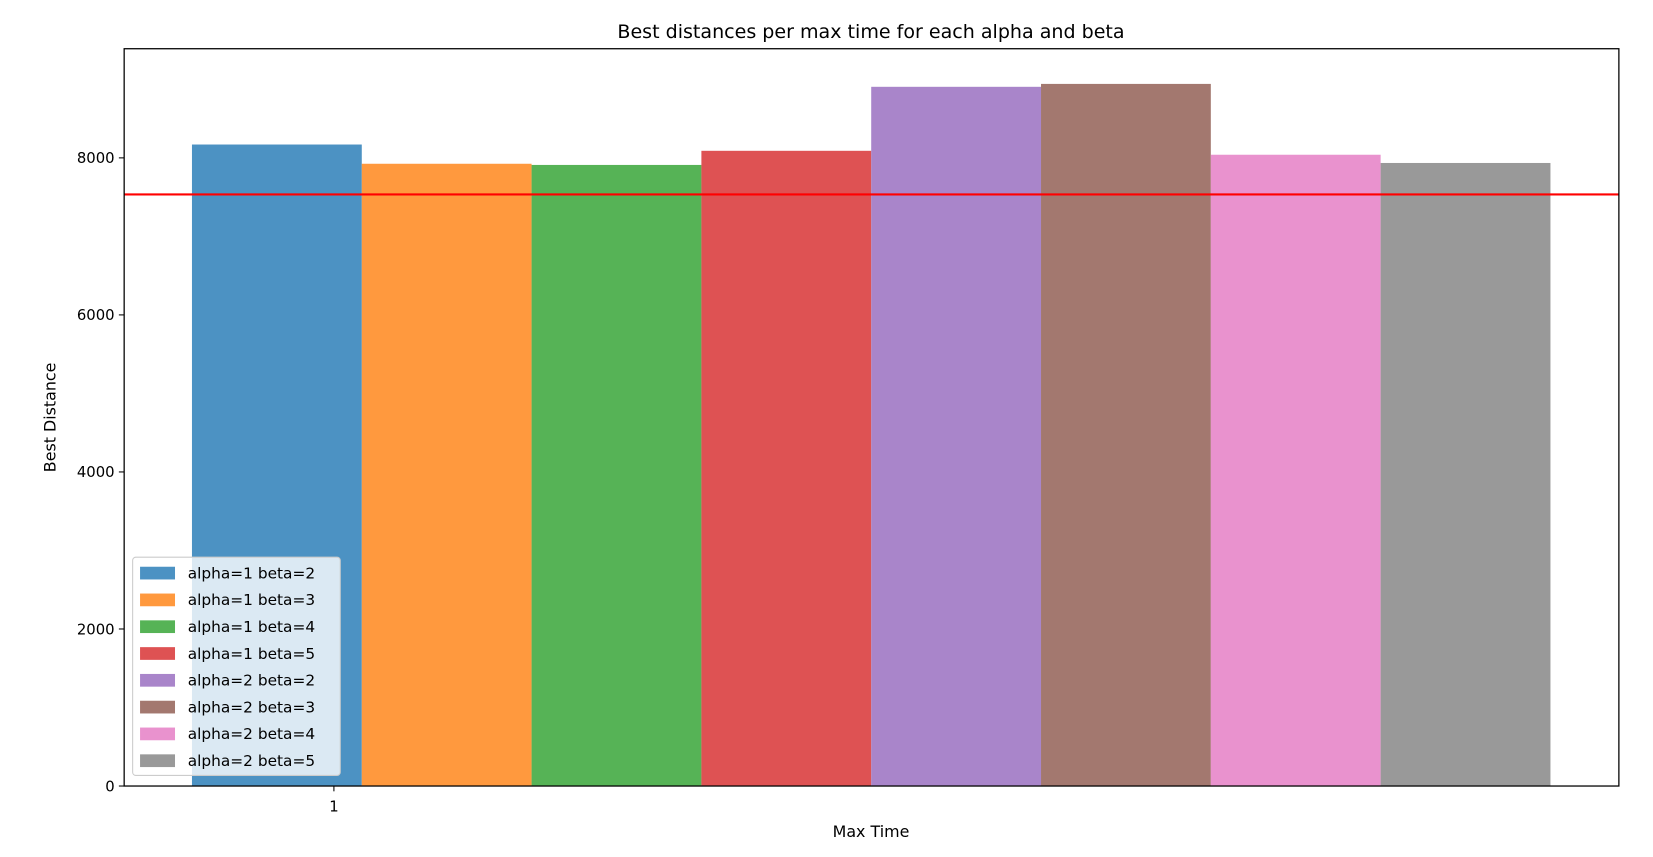 The image size is (1653, 857). What do you see at coordinates (49, 418) in the screenshot?
I see `y-axis-label: Best Distance` at bounding box center [49, 418].